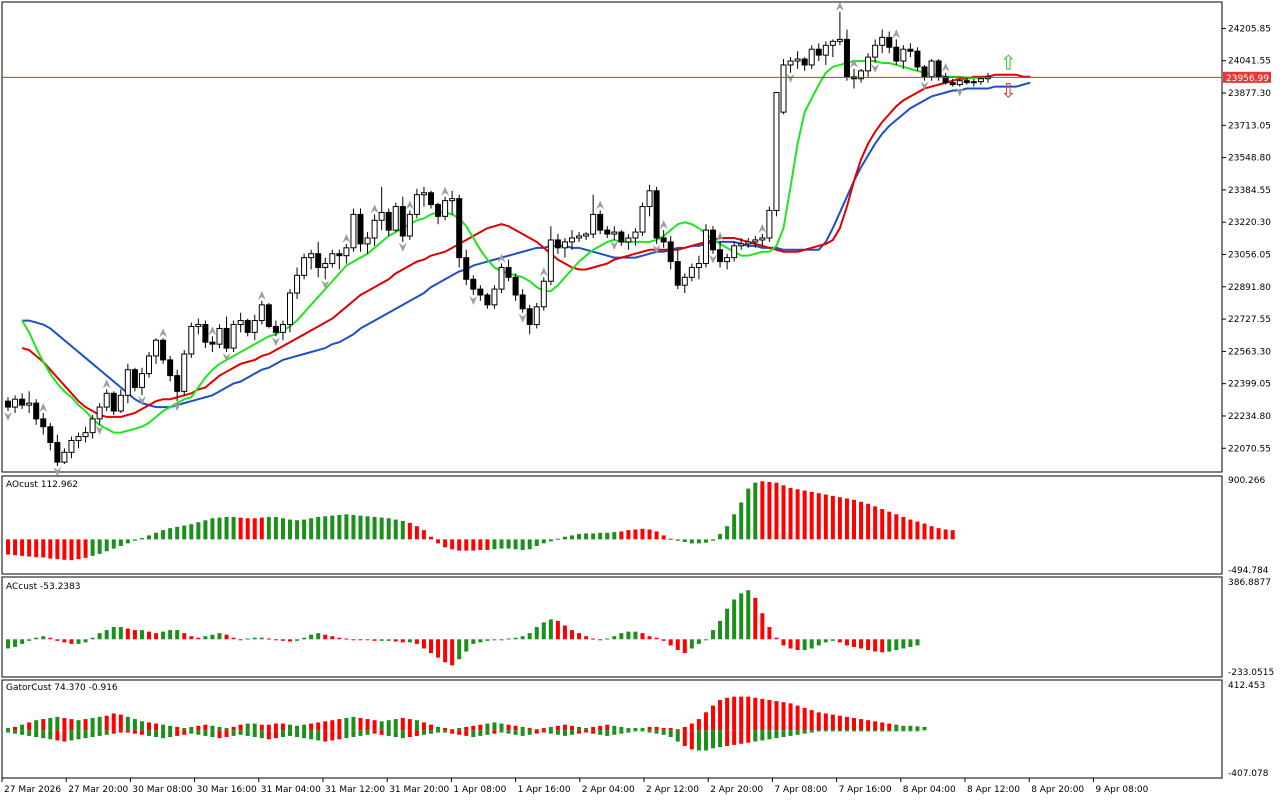 This screenshot has height=800, width=1280. Describe the element at coordinates (57, 472) in the screenshot. I see `fractal-down-marker` at that location.